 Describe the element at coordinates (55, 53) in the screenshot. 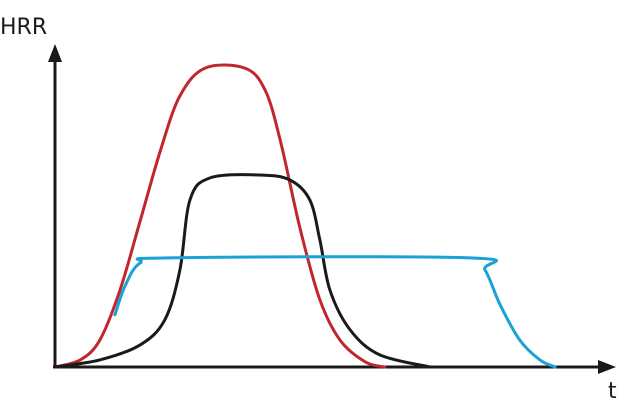

I see `y-axis-arrow` at that location.